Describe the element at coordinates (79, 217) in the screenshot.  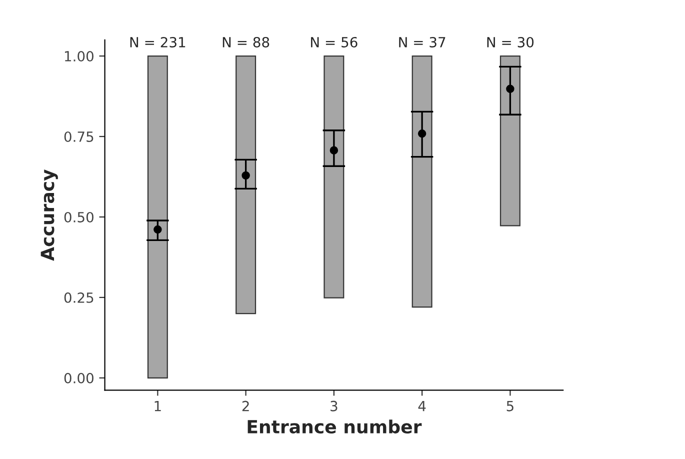
I see `y-tick-label: 0.50` at that location.